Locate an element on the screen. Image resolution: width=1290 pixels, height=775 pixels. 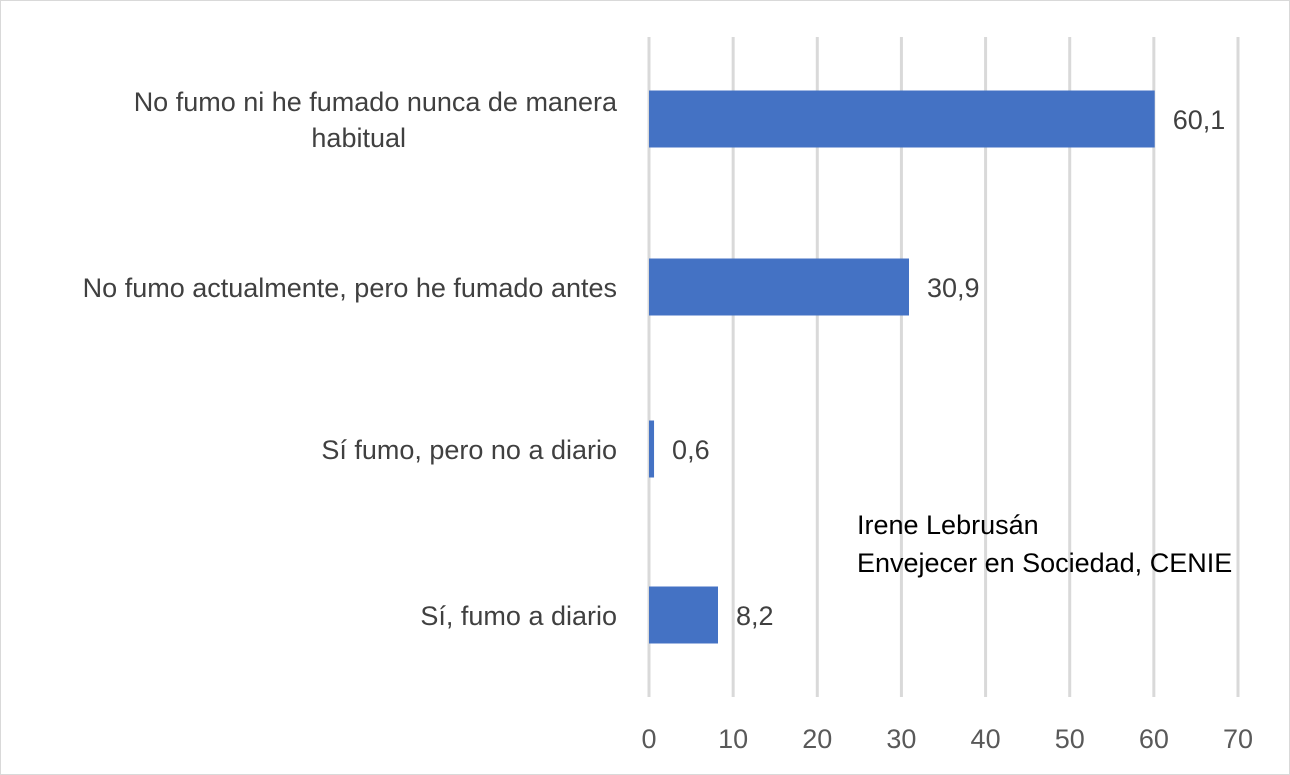
data-label: 0,6 is located at coordinates (691, 450).